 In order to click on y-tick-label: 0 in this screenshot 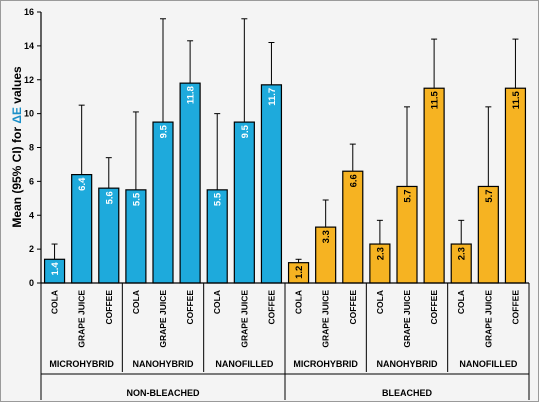, I will do `click(31, 283)`.